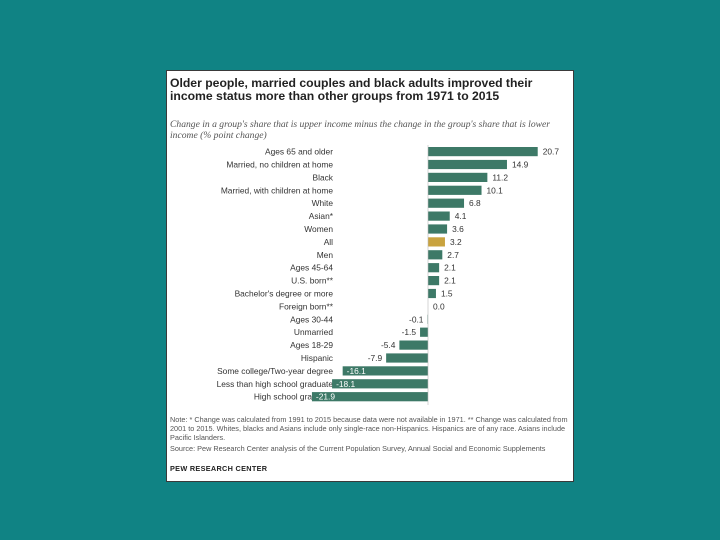 This screenshot has height=540, width=720. I want to click on value-label: -16.1, so click(356, 371).